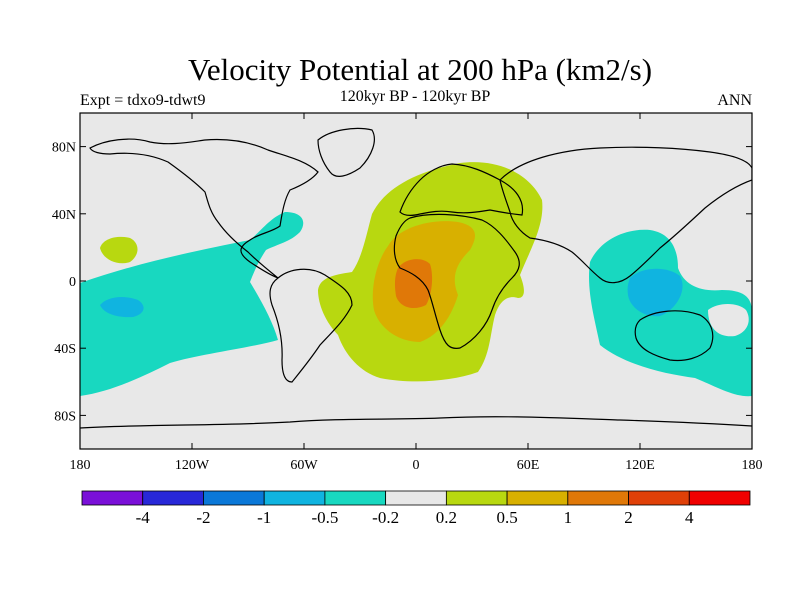 The width and height of the screenshot is (800, 600). I want to click on season-label: ANN, so click(734, 100).